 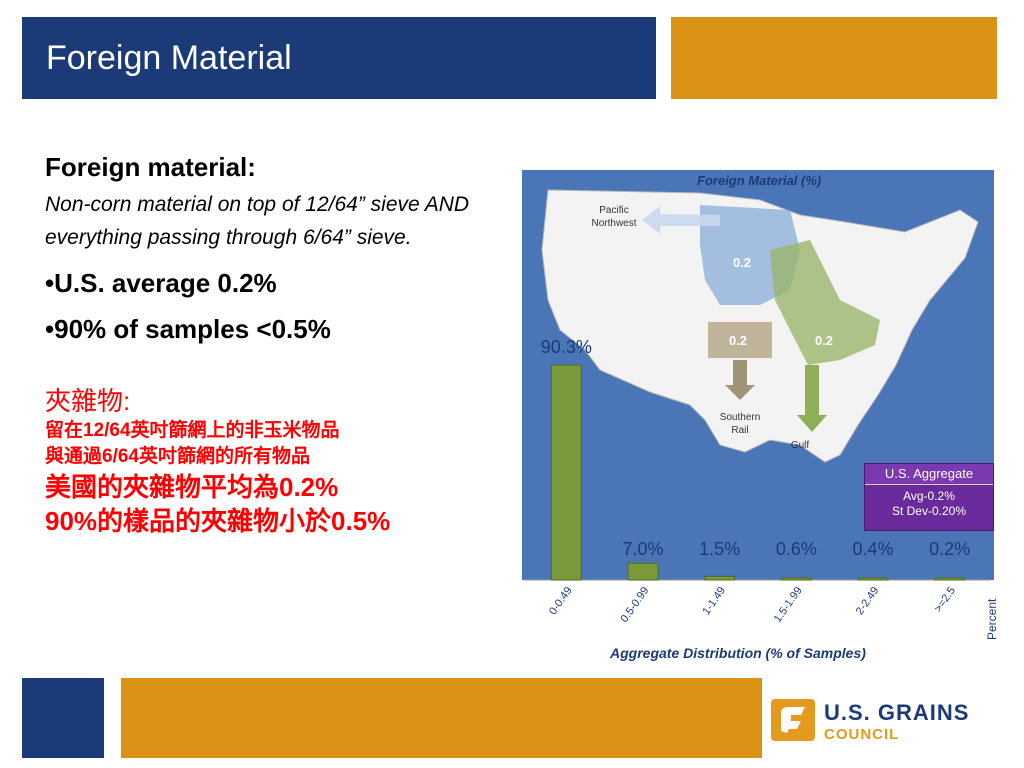 I want to click on x-tick-label-5: >=2.5, so click(x=945, y=600).